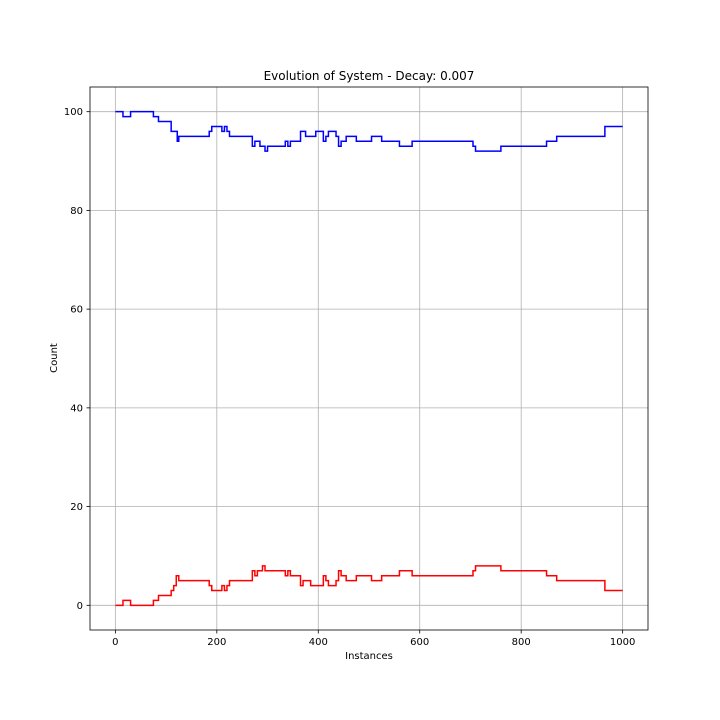 Image resolution: width=720 pixels, height=720 pixels. Describe the element at coordinates (76, 507) in the screenshot. I see `y-tick-label: 20` at that location.